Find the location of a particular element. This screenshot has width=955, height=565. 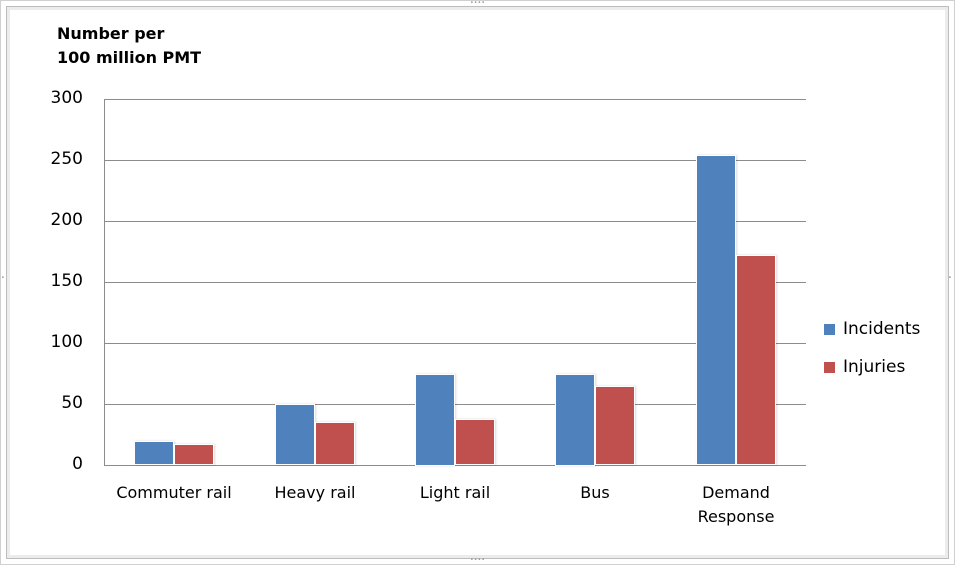

x-tick-label: Commuter rail is located at coordinates (174, 493).